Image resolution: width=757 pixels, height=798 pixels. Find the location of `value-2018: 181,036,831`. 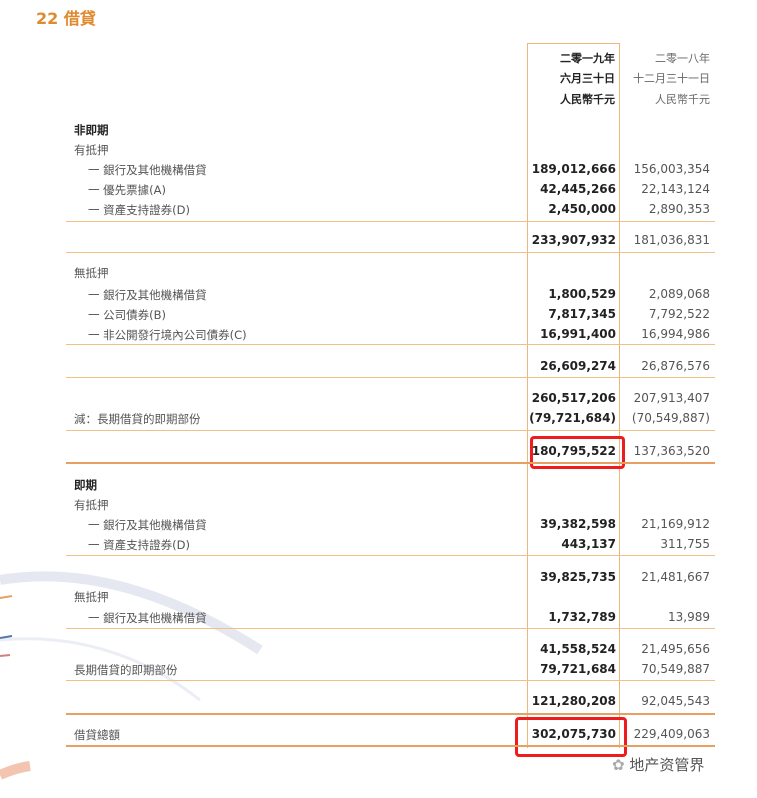

value-2018: 181,036,831 is located at coordinates (671, 240).